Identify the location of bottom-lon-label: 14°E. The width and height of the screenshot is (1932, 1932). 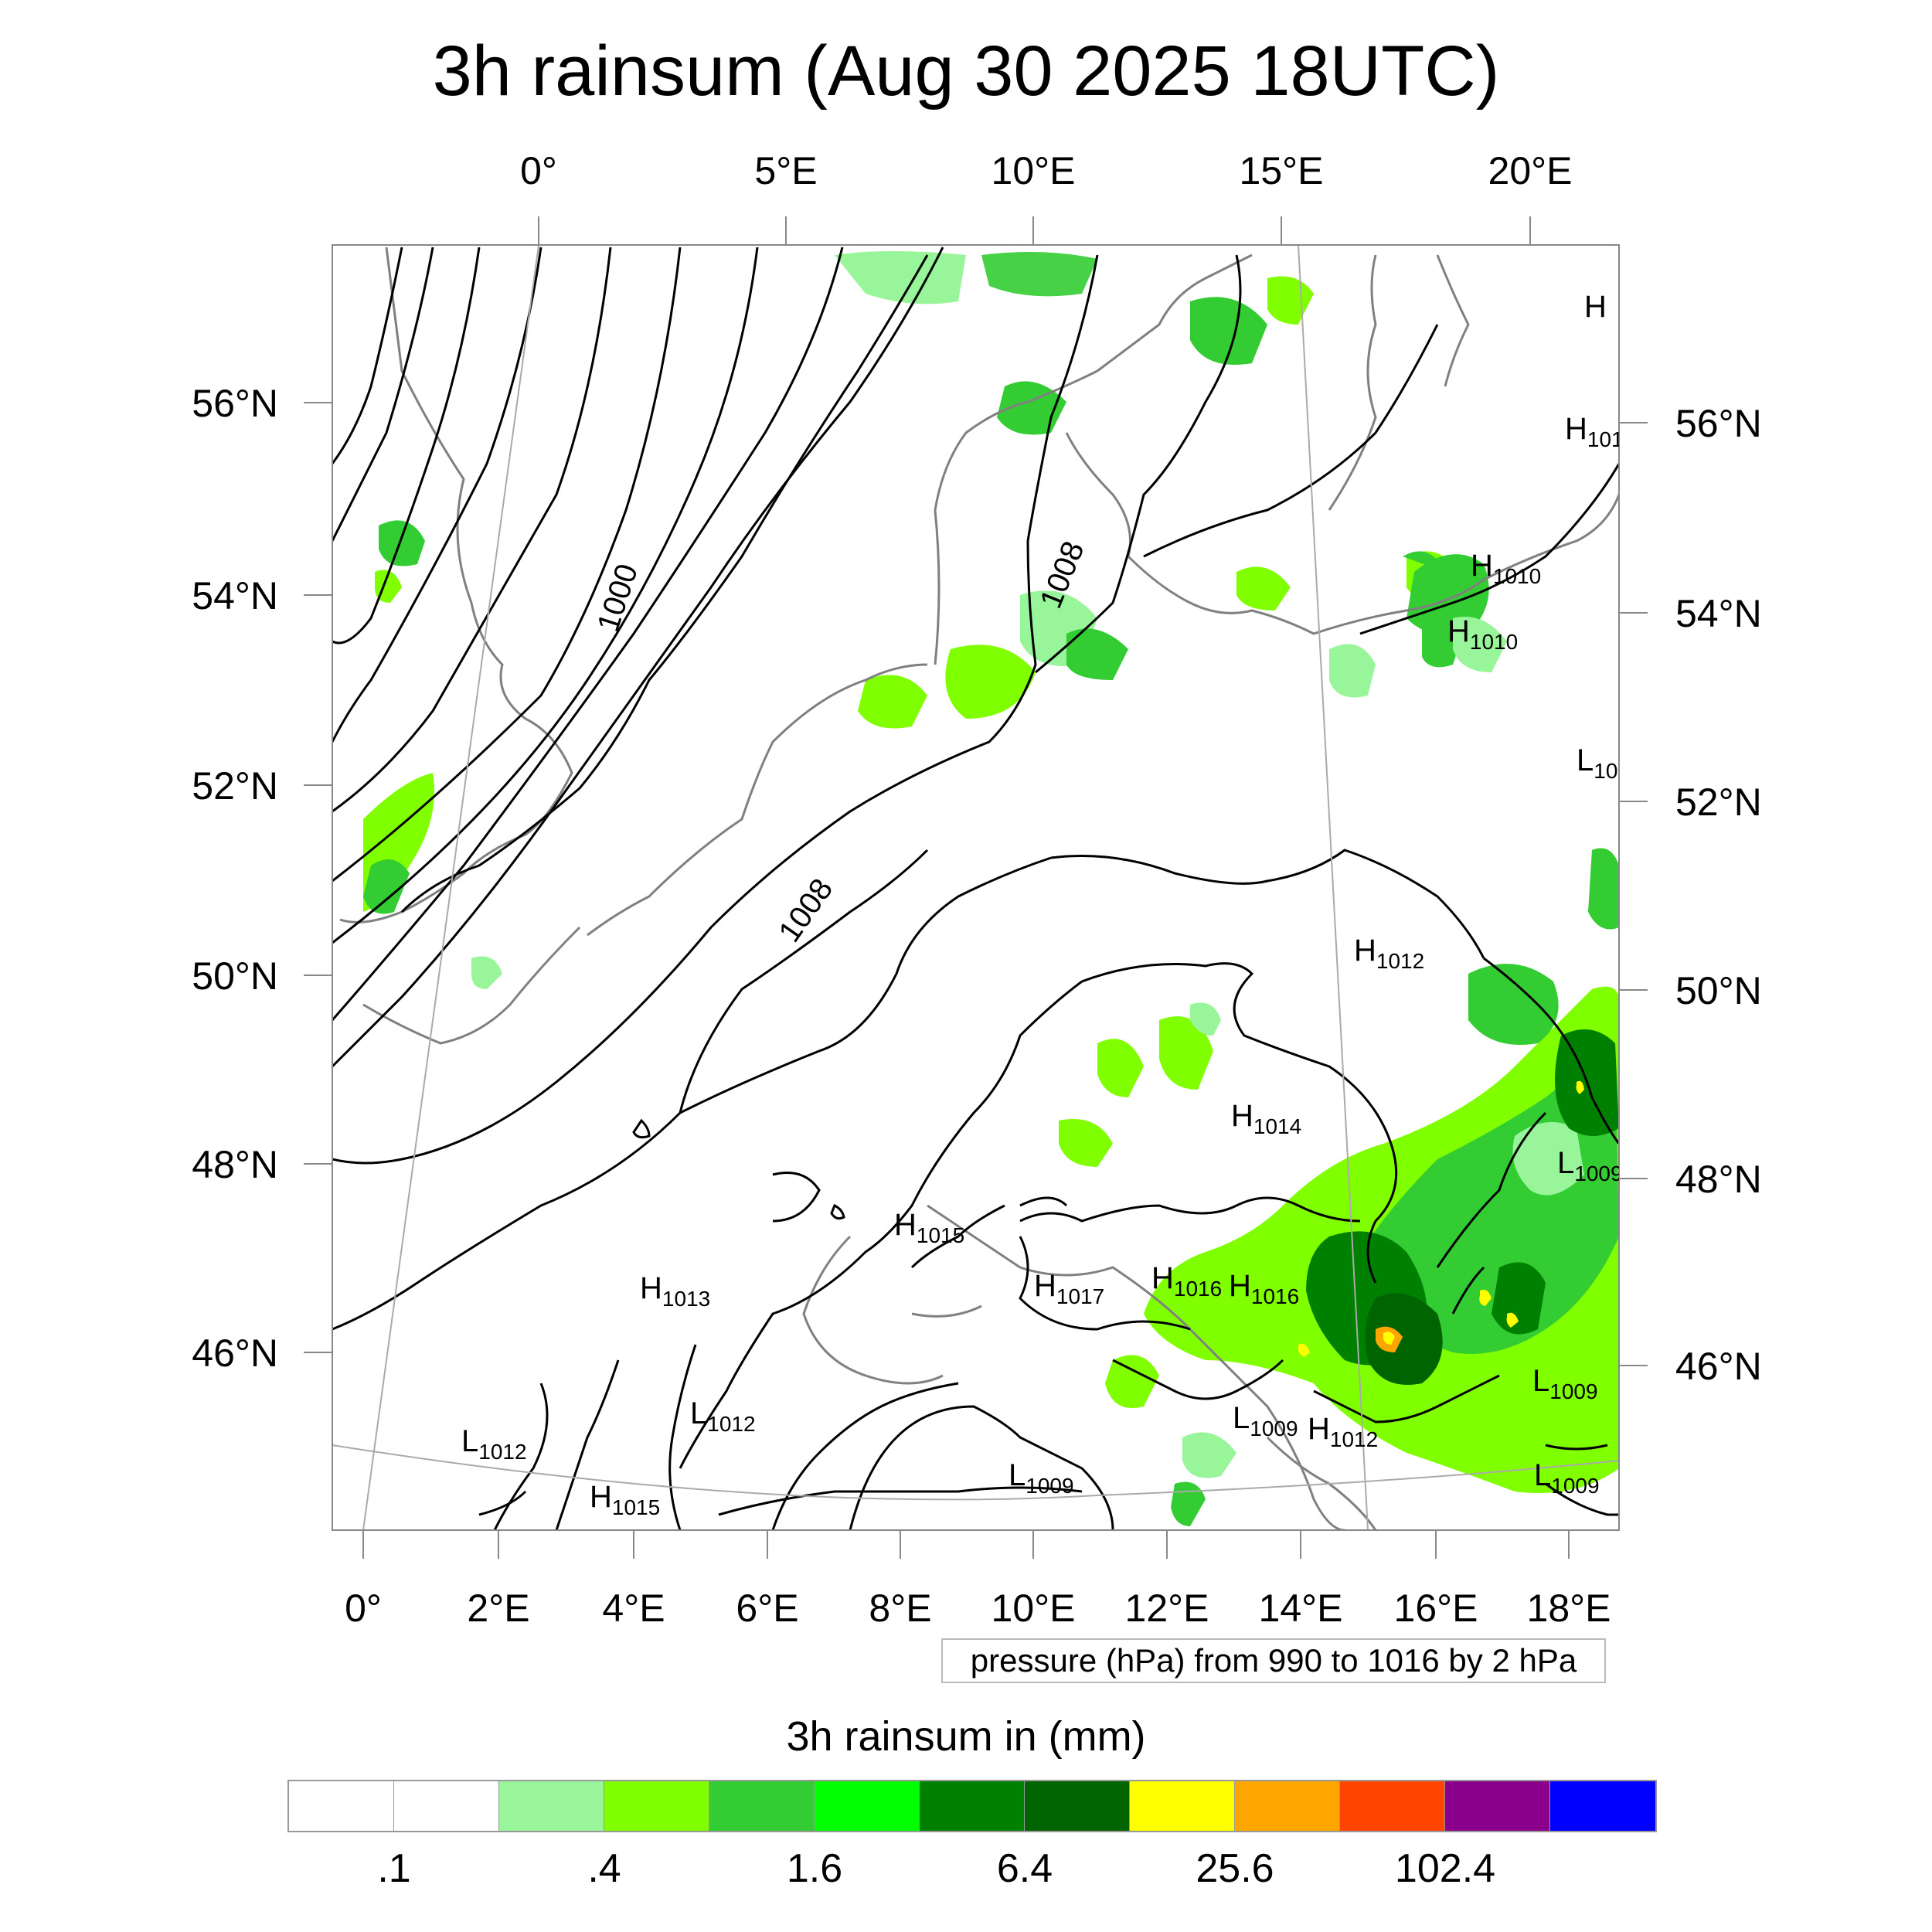
(1301, 1609).